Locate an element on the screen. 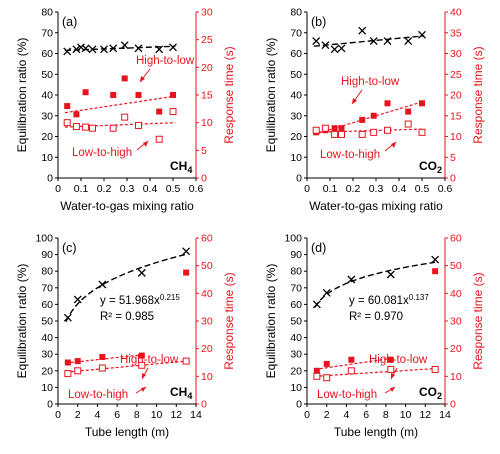 The width and height of the screenshot is (500, 454). y-left-tick-label: 30 is located at coordinates (47, 355).